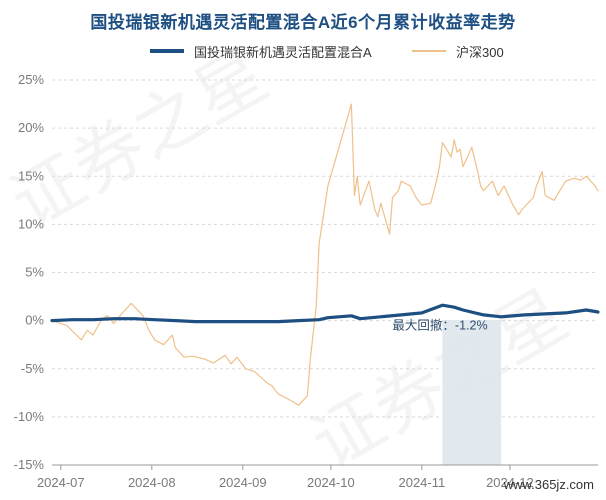 The width and height of the screenshot is (606, 500). I want to click on y-tick-label: 15%, so click(31, 175).